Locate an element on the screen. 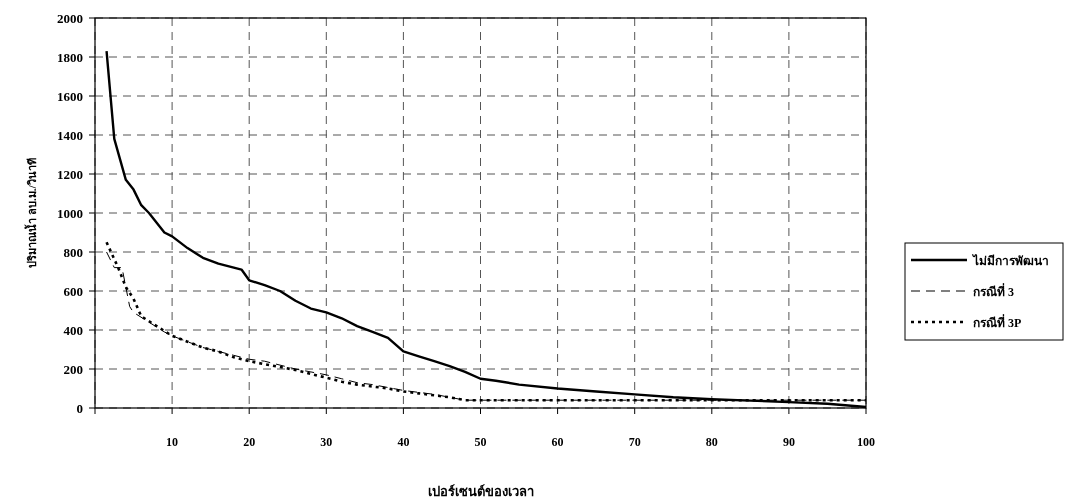 The image size is (1066, 502). x-tick-label: 10 is located at coordinates (172, 442).